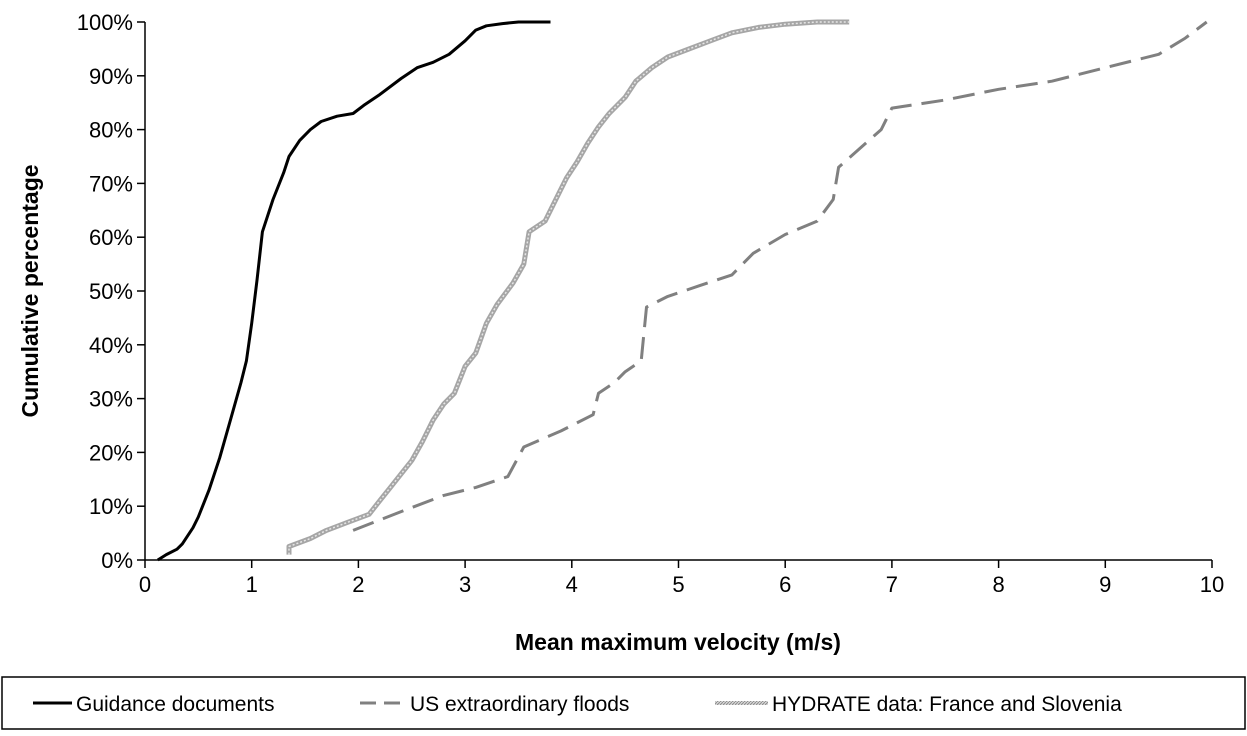 This screenshot has height=736, width=1247. What do you see at coordinates (678, 642) in the screenshot?
I see `x-axis-title: Mean maximum velocity (m/s)` at bounding box center [678, 642].